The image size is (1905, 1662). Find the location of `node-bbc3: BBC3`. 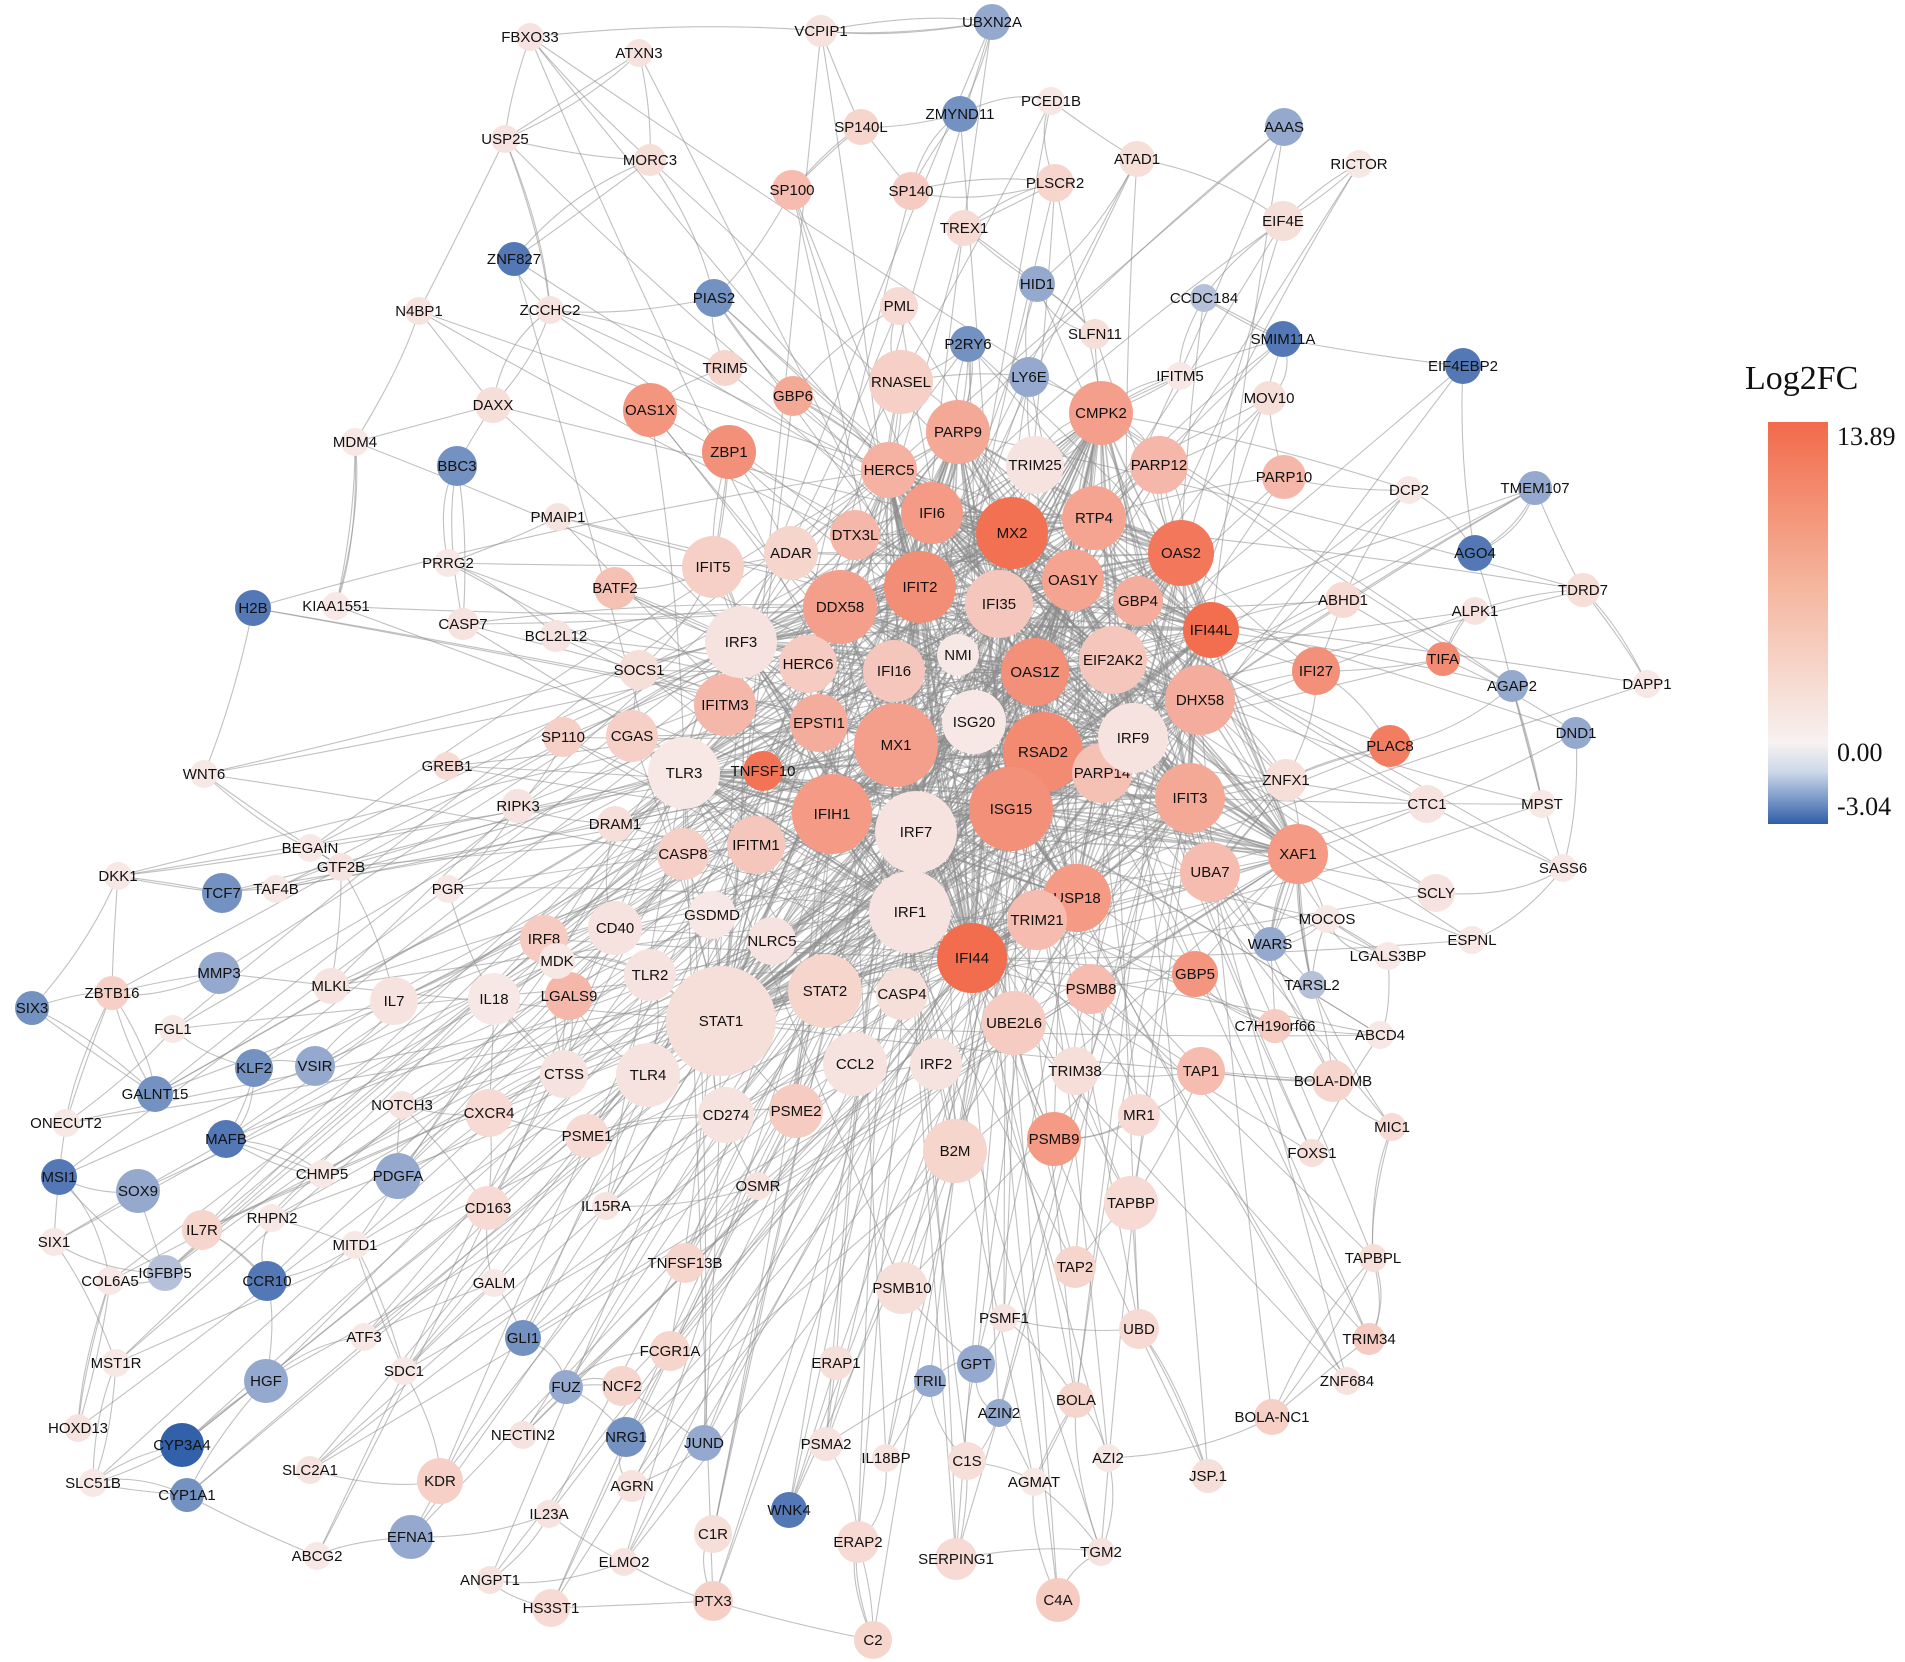

node-bbc3: BBC3 is located at coordinates (457, 466).